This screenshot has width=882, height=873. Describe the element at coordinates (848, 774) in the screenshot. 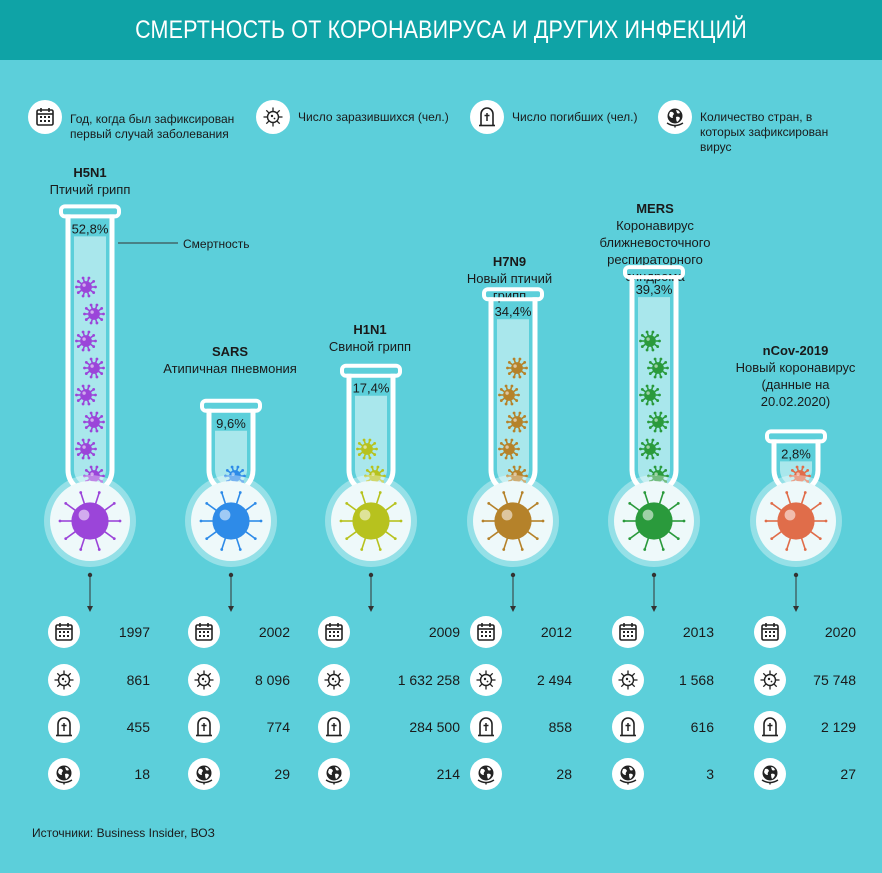

I see `stat-value-countries: 27` at that location.